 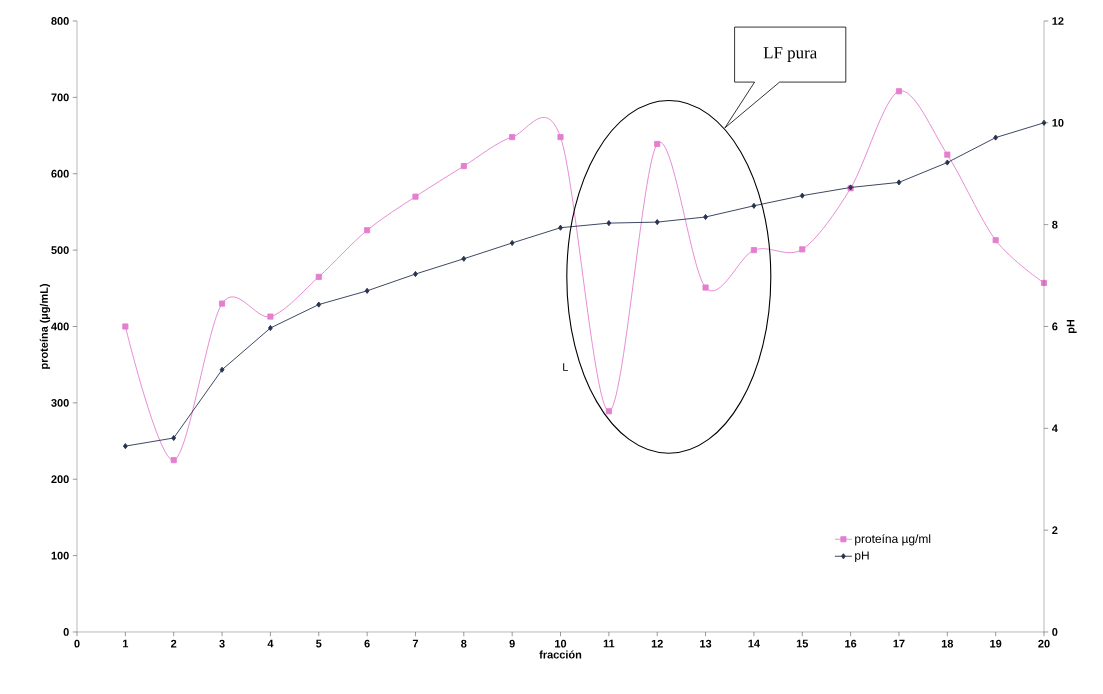 What do you see at coordinates (367, 643) in the screenshot?
I see `x-tick-label: 6` at bounding box center [367, 643].